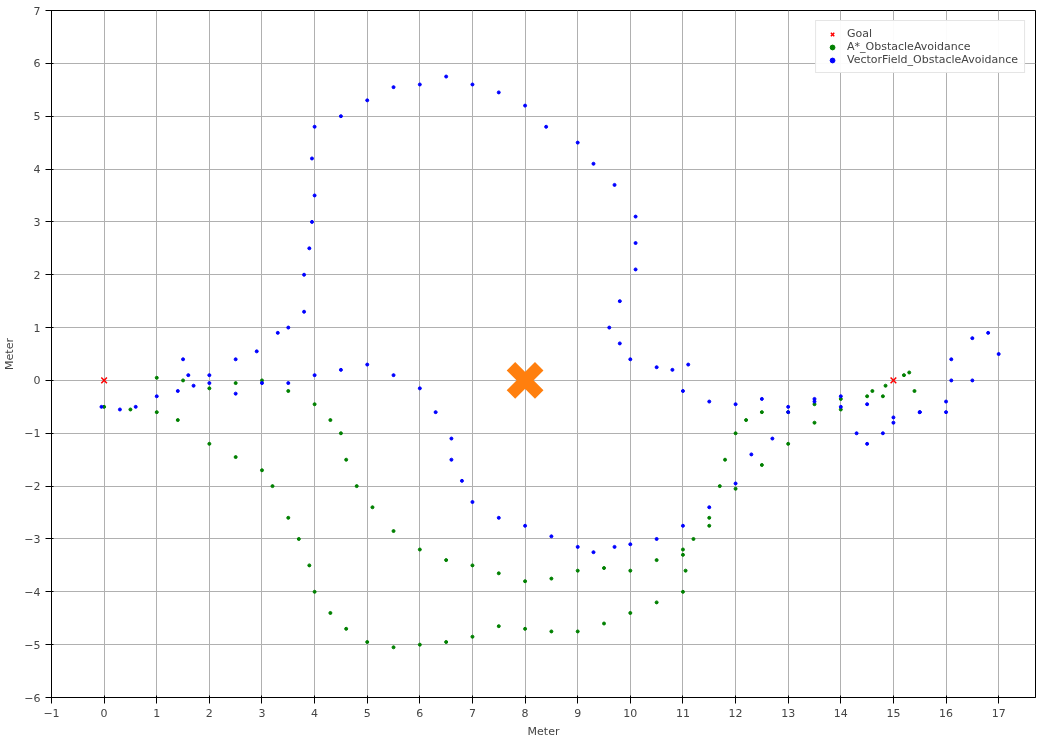  Describe the element at coordinates (32, 434) in the screenshot. I see `y-tick-label: −1` at that location.